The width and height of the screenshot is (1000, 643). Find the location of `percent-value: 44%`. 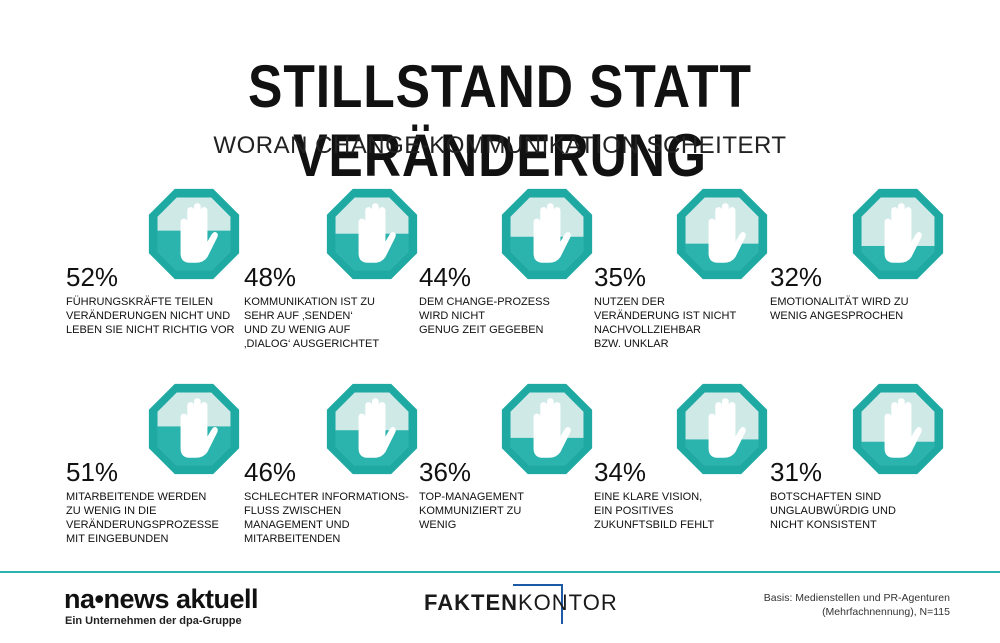

percent-value: 44% is located at coordinates (445, 277).